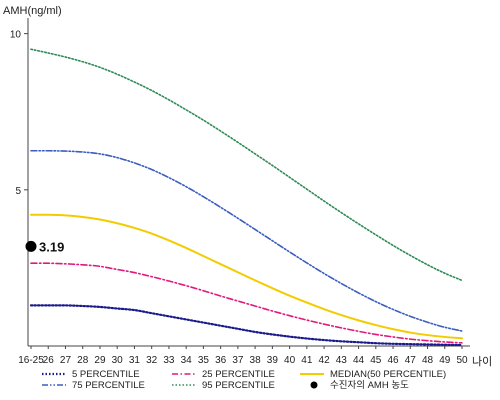 Image resolution: width=500 pixels, height=400 pixels. I want to click on legend-label: 75 PERCENTILE, so click(108, 385).